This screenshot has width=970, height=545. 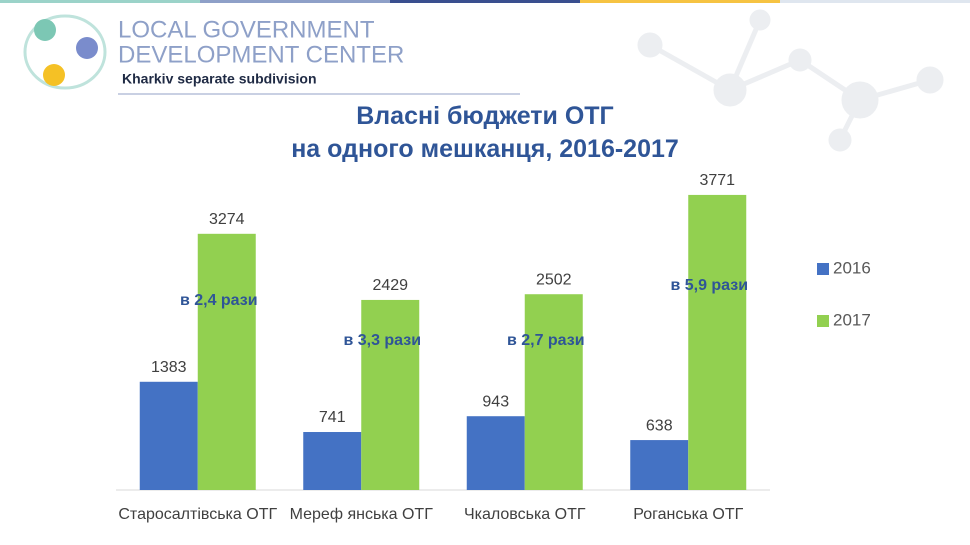 I want to click on molecule-decoration, so click(x=790, y=80).